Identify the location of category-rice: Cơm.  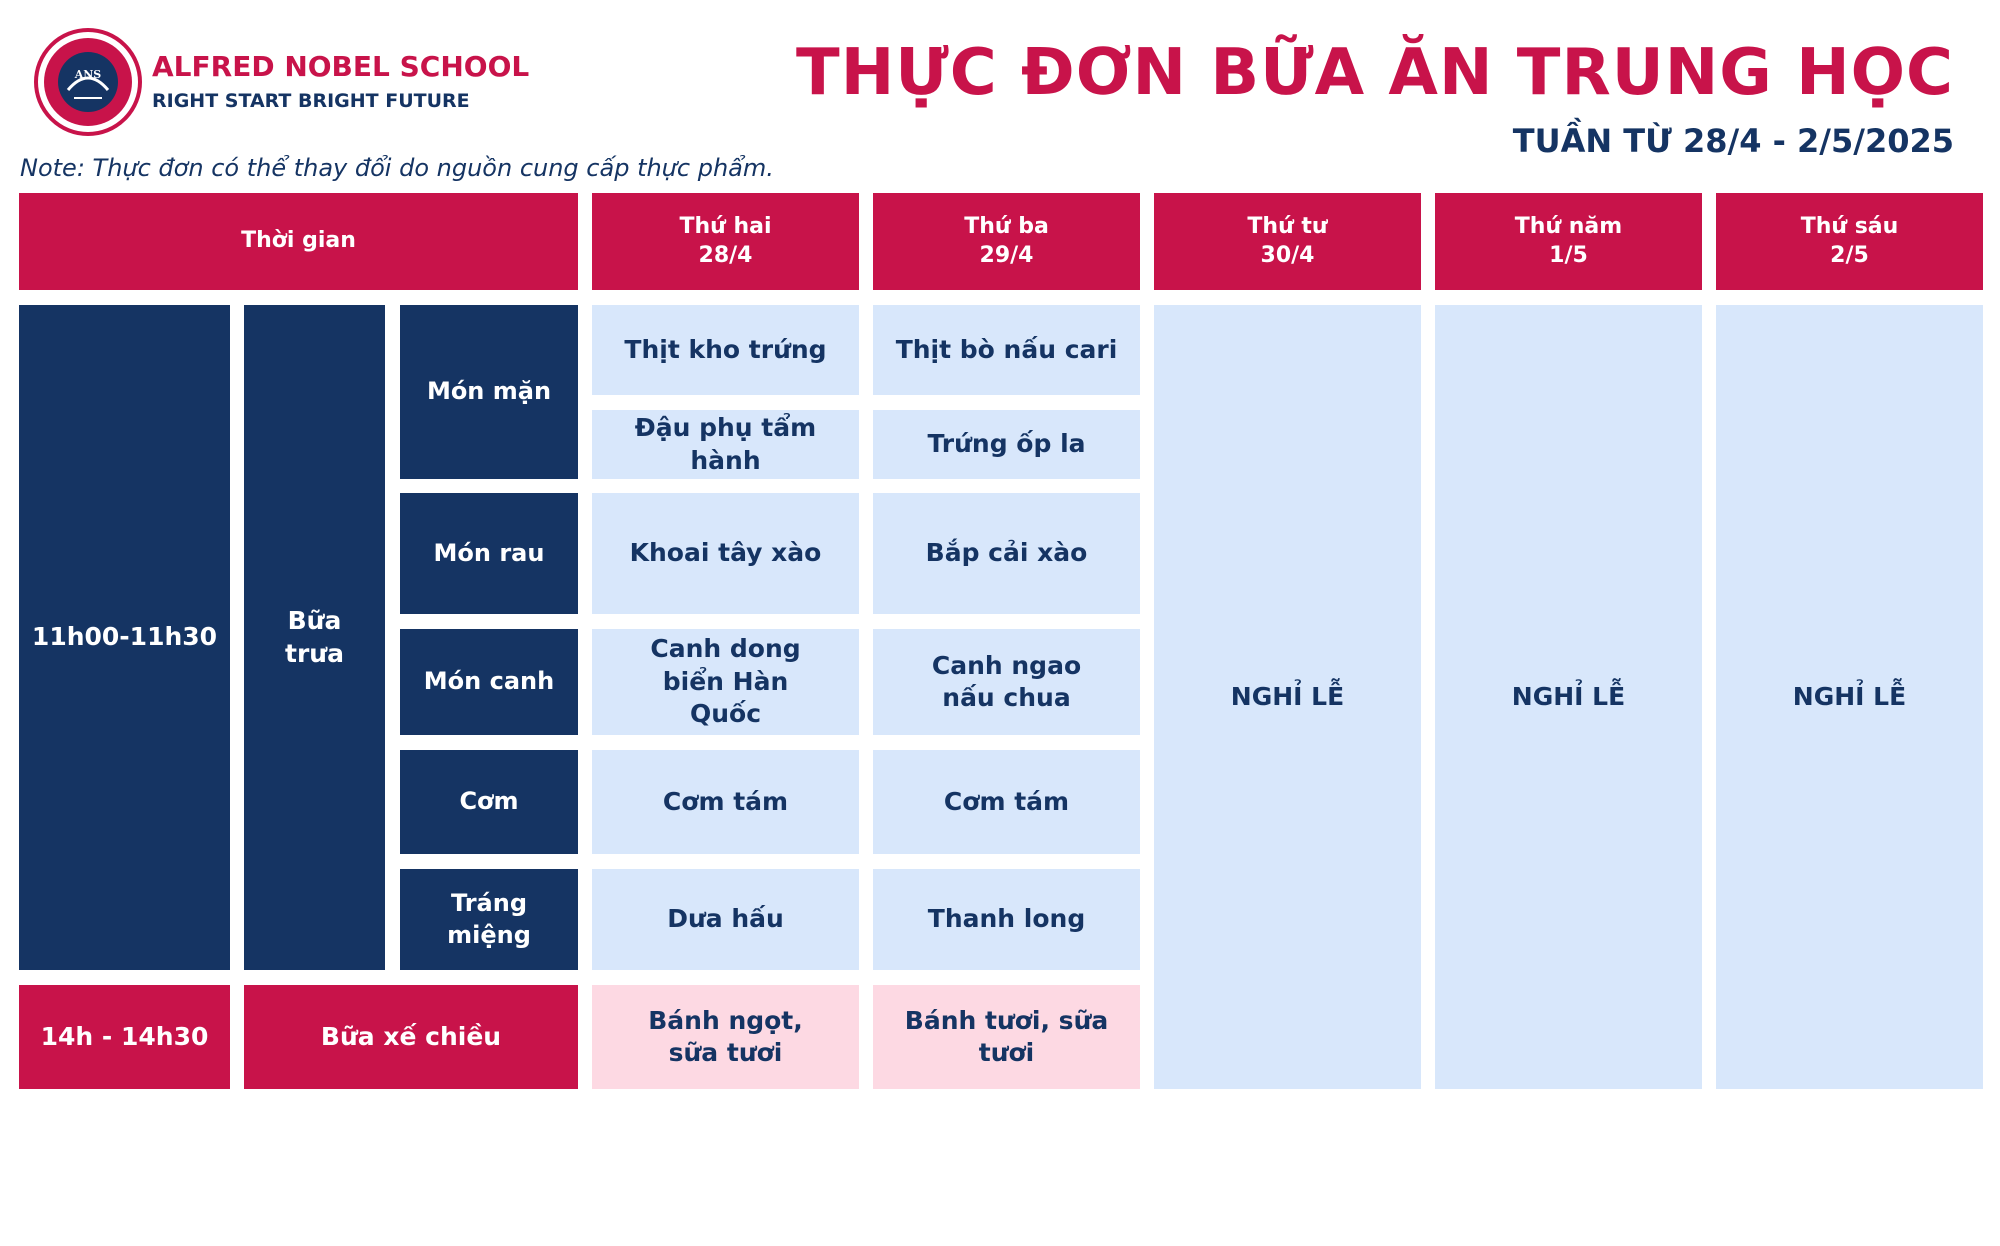
(489, 802).